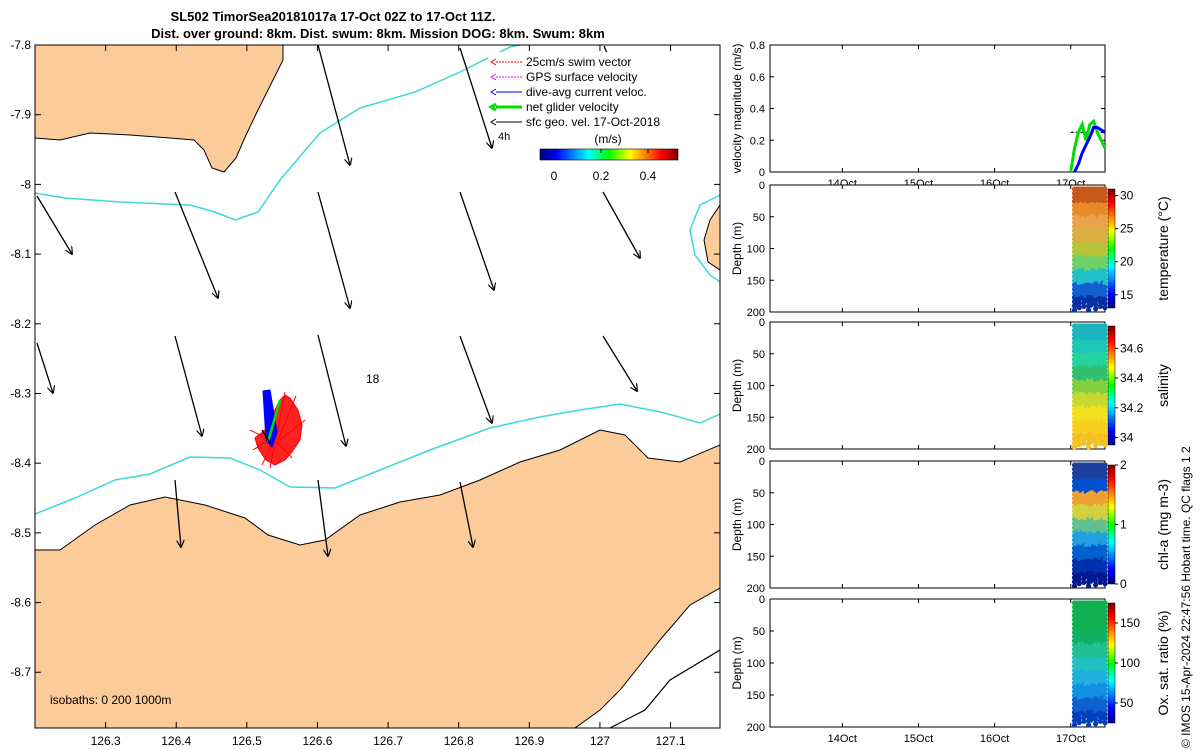  What do you see at coordinates (737, 108) in the screenshot?
I see `panel-y-label: velocity magnitude (m/s)` at bounding box center [737, 108].